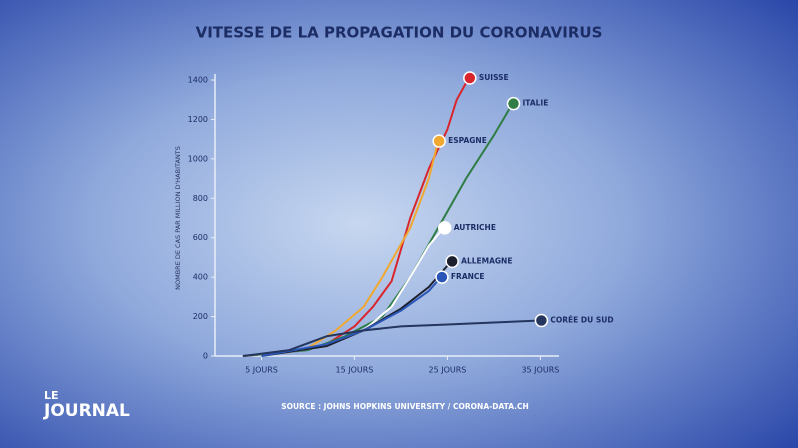 This screenshot has width=798, height=448. What do you see at coordinates (198, 119) in the screenshot?
I see `y-tick-label: 1200` at bounding box center [198, 119].